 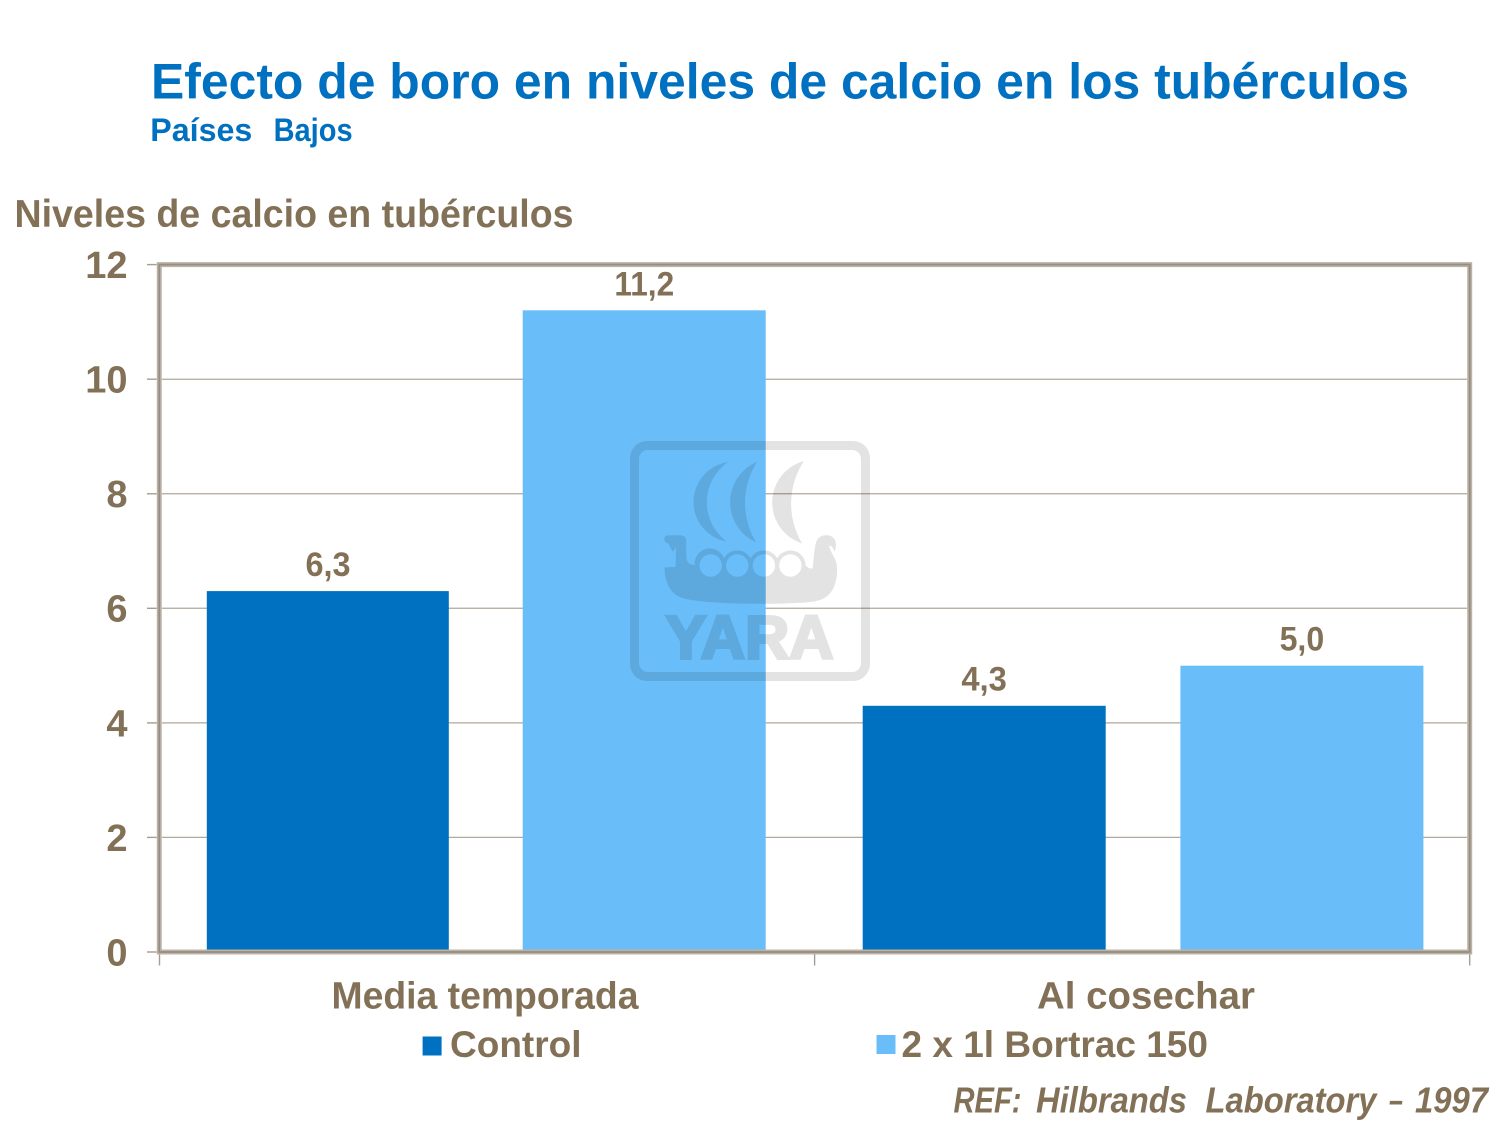 I want to click on svg-text: Hilbrands, so click(x=1111, y=1100).